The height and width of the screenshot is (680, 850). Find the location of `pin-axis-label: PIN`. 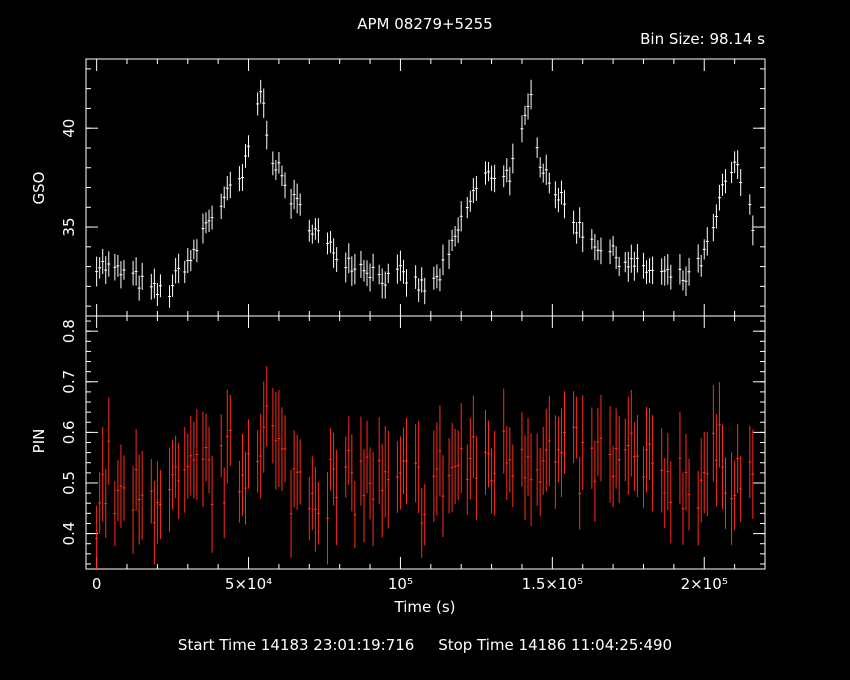

pin-axis-label: PIN is located at coordinates (39, 441).